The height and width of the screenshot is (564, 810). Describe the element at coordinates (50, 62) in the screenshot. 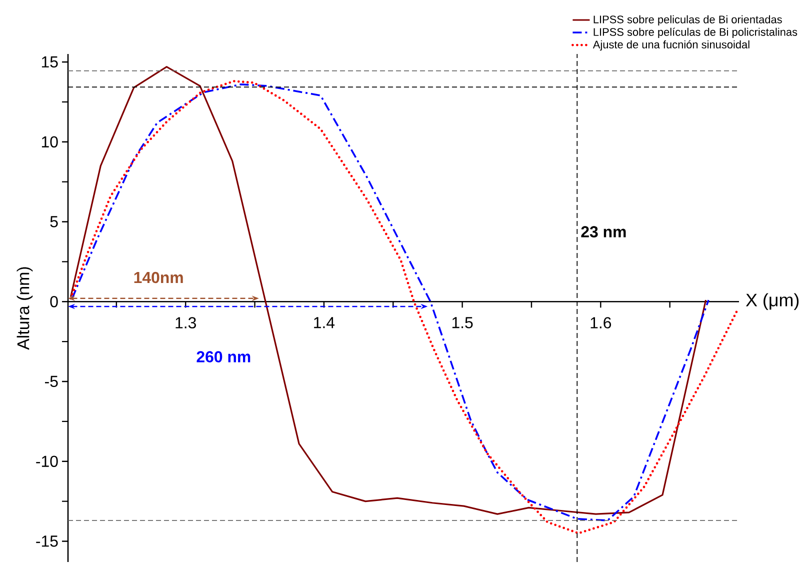

I see `y-tick-label: 15` at that location.